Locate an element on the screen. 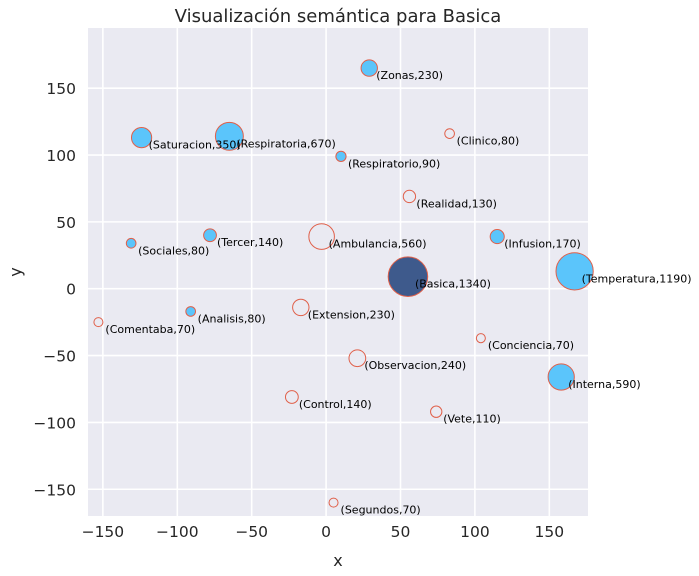 Image resolution: width=699 pixels, height=576 pixels. y-axis-ticks: −150 −100 −50 0 50 100 150 is located at coordinates (54, 289).